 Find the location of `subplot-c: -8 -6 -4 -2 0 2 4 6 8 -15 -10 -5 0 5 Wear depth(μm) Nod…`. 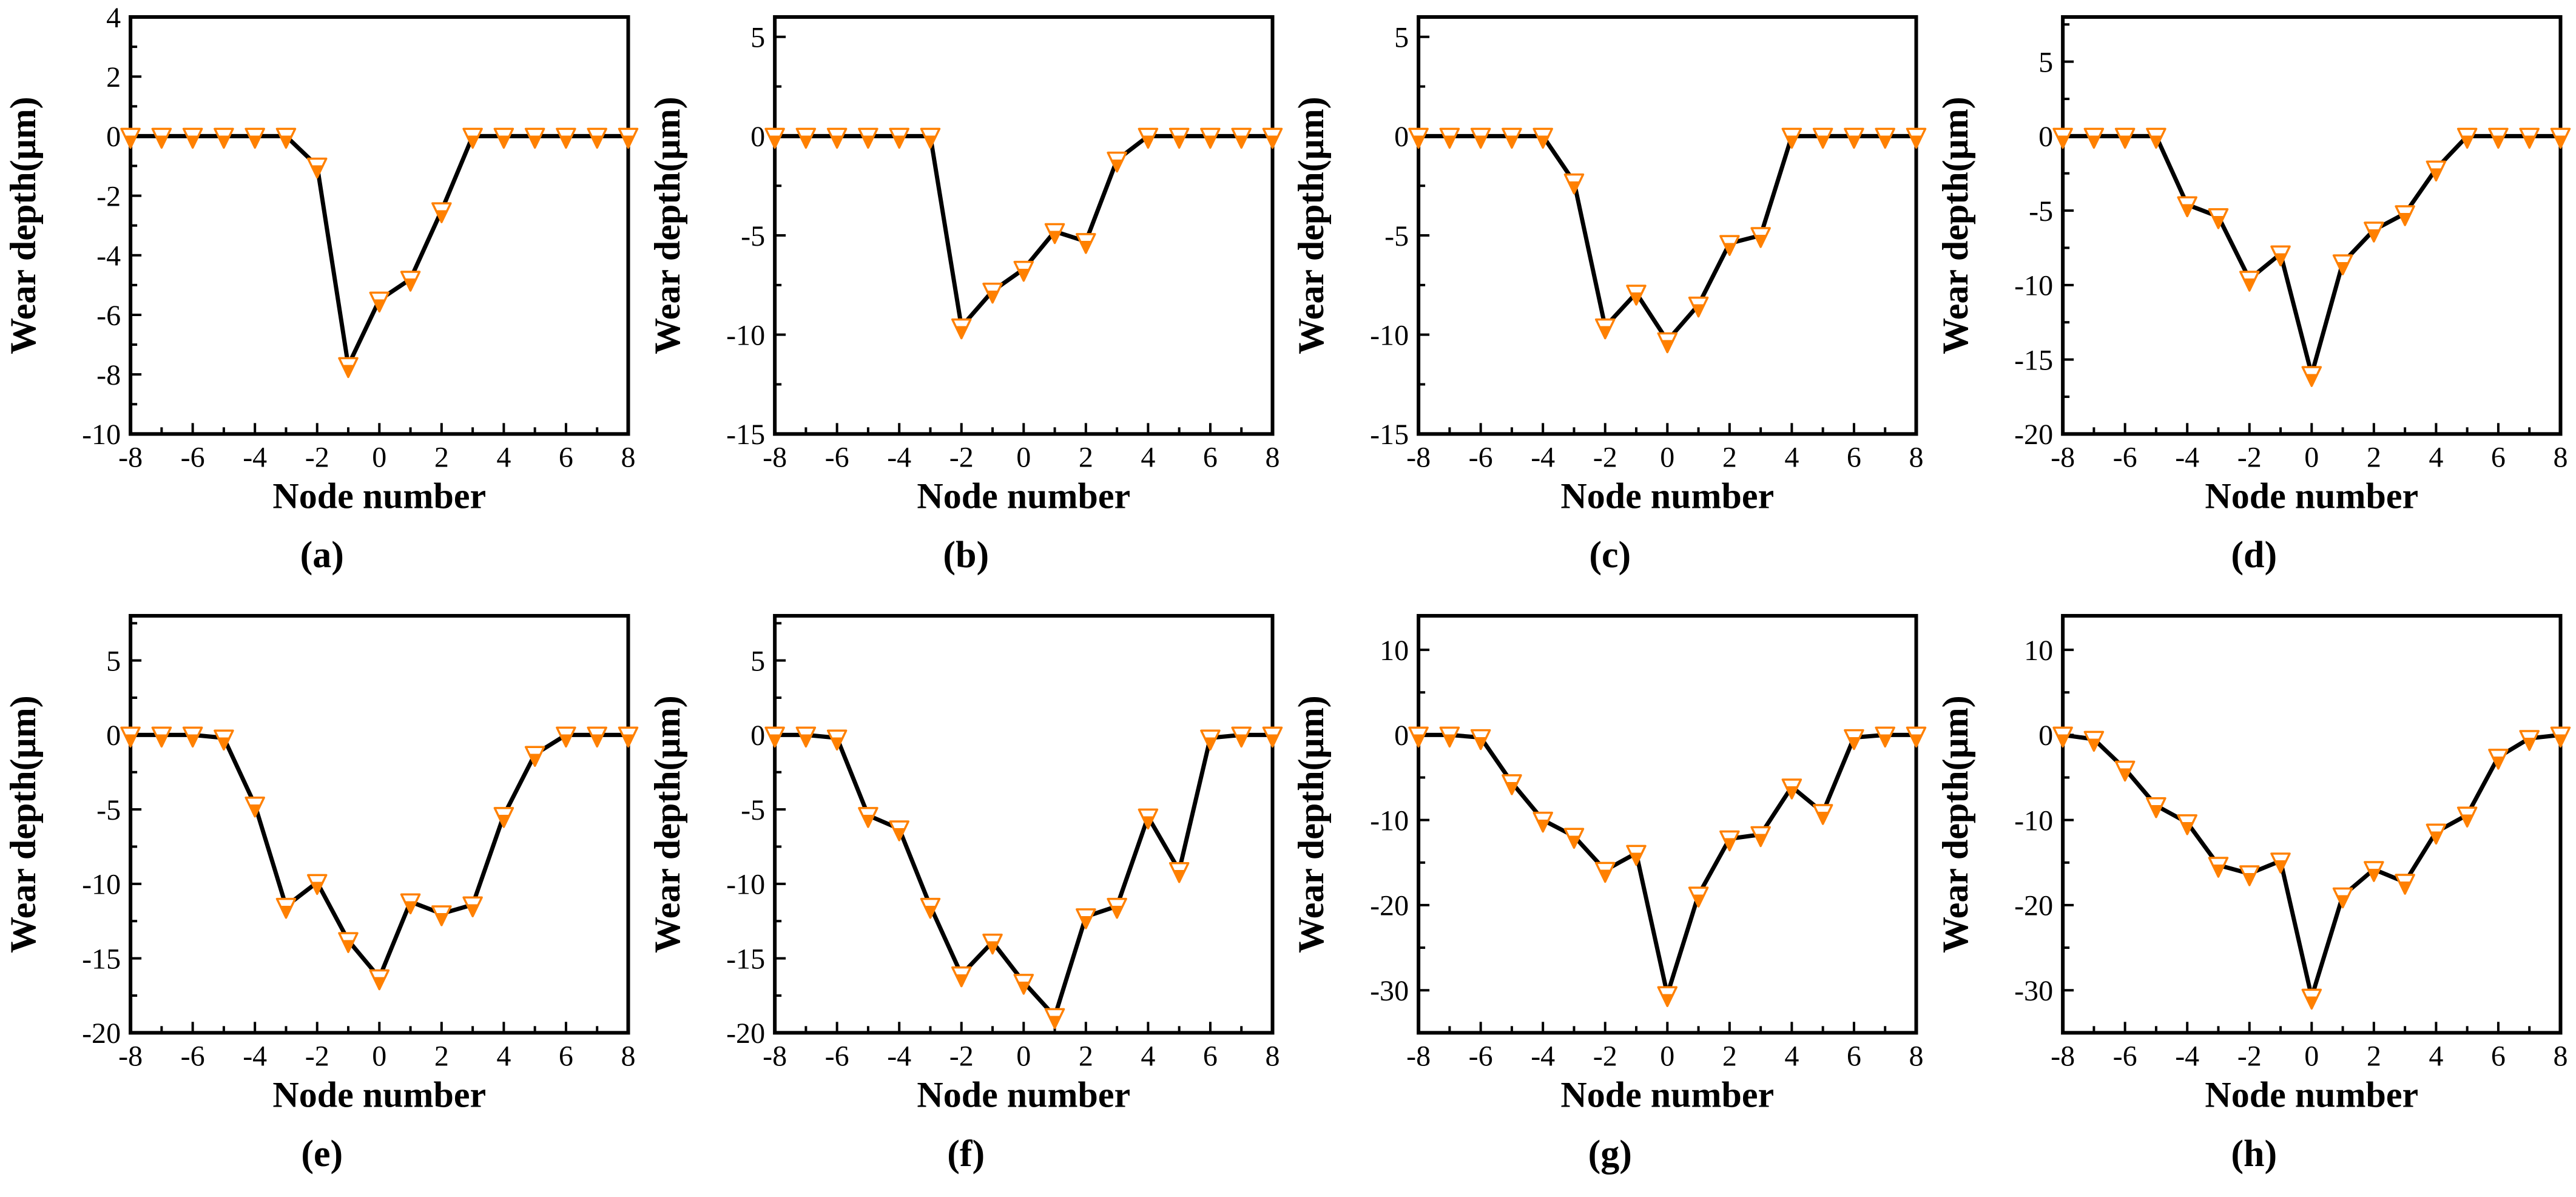

subplot-c: -8 -6 -4 -2 0 2 4 6 8 -15 -10 -5 0 5 Wear depth(μm) Nod… is located at coordinates (1610, 299).